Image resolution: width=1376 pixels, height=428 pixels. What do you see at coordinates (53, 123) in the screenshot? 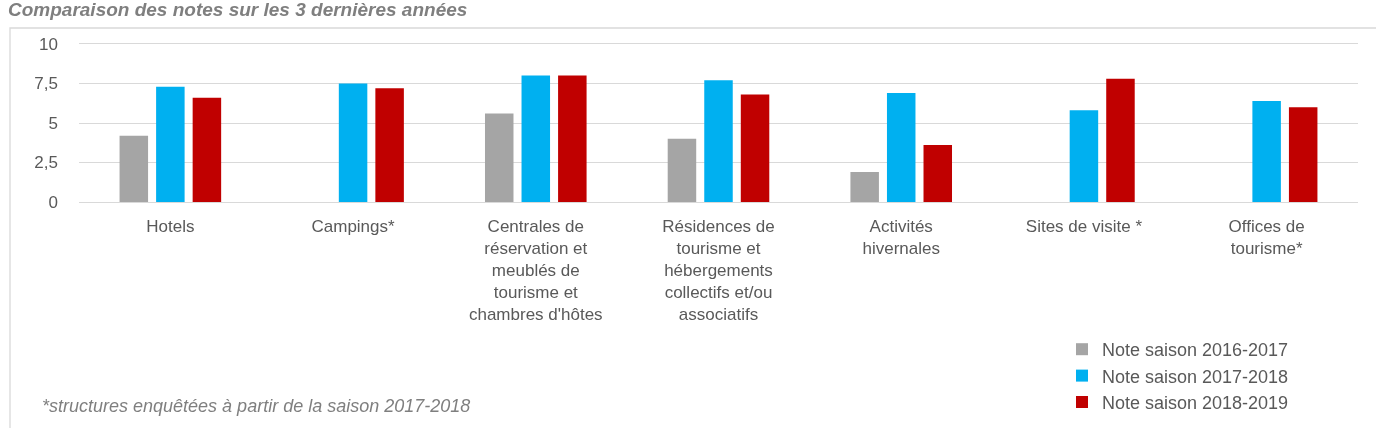
I see `y-tick-label: 5` at bounding box center [53, 123].